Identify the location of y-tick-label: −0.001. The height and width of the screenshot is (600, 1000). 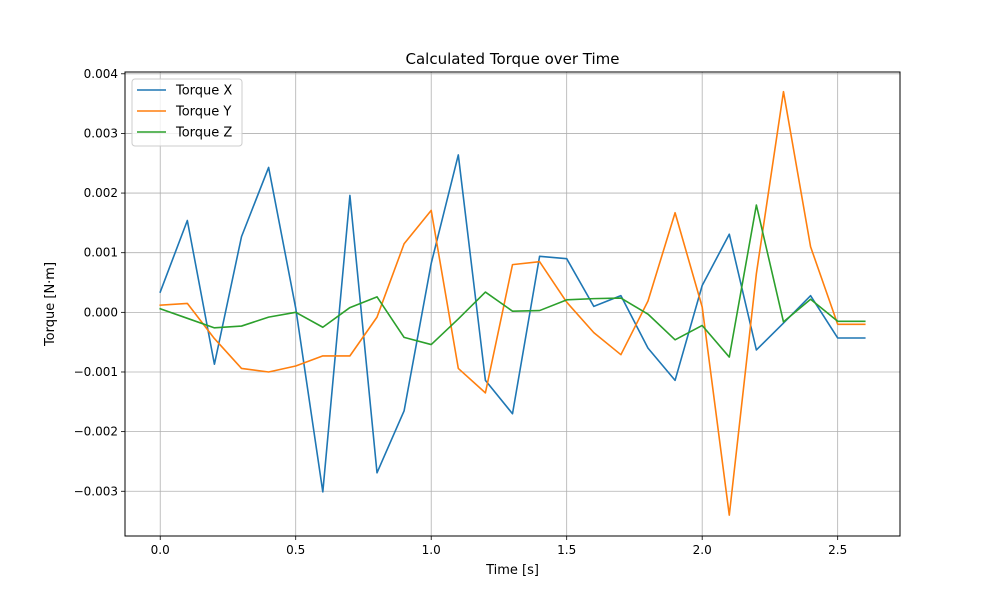
(96, 372).